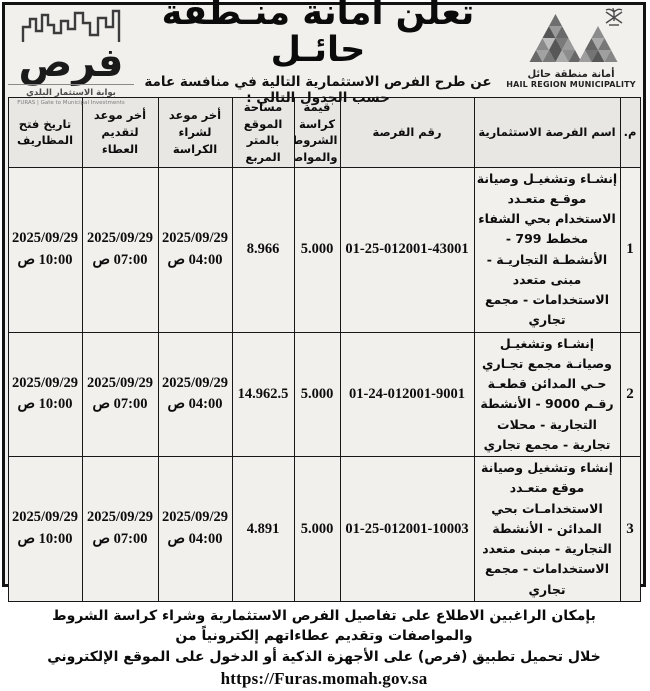  What do you see at coordinates (571, 84) in the screenshot?
I see `hail-logo-english-name: HAIL REGION MUNICIPALITY` at bounding box center [571, 84].